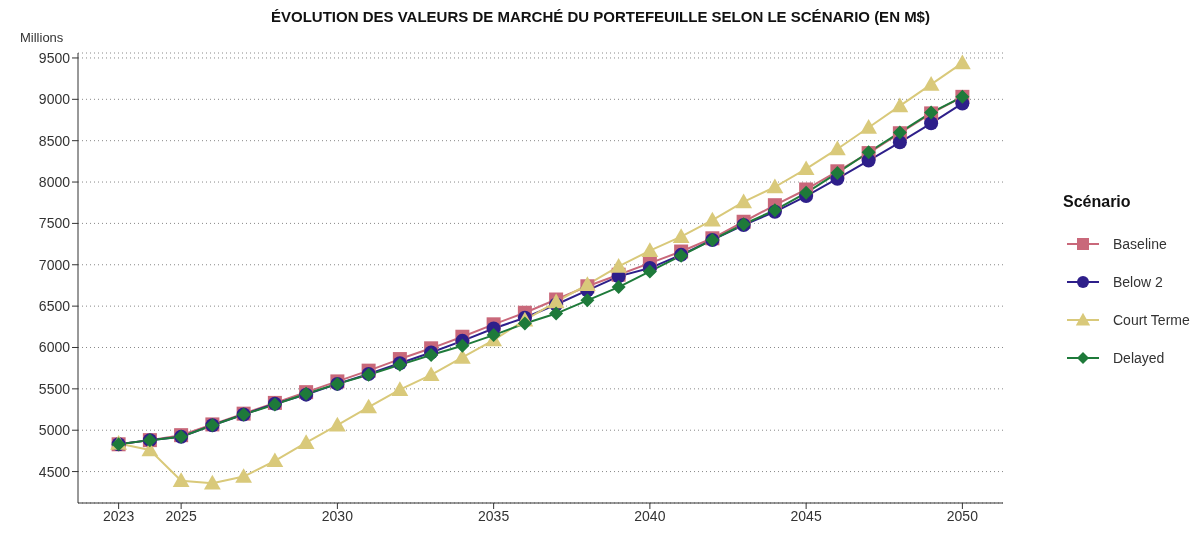  I want to click on x-tick-label: 2035, so click(494, 515).